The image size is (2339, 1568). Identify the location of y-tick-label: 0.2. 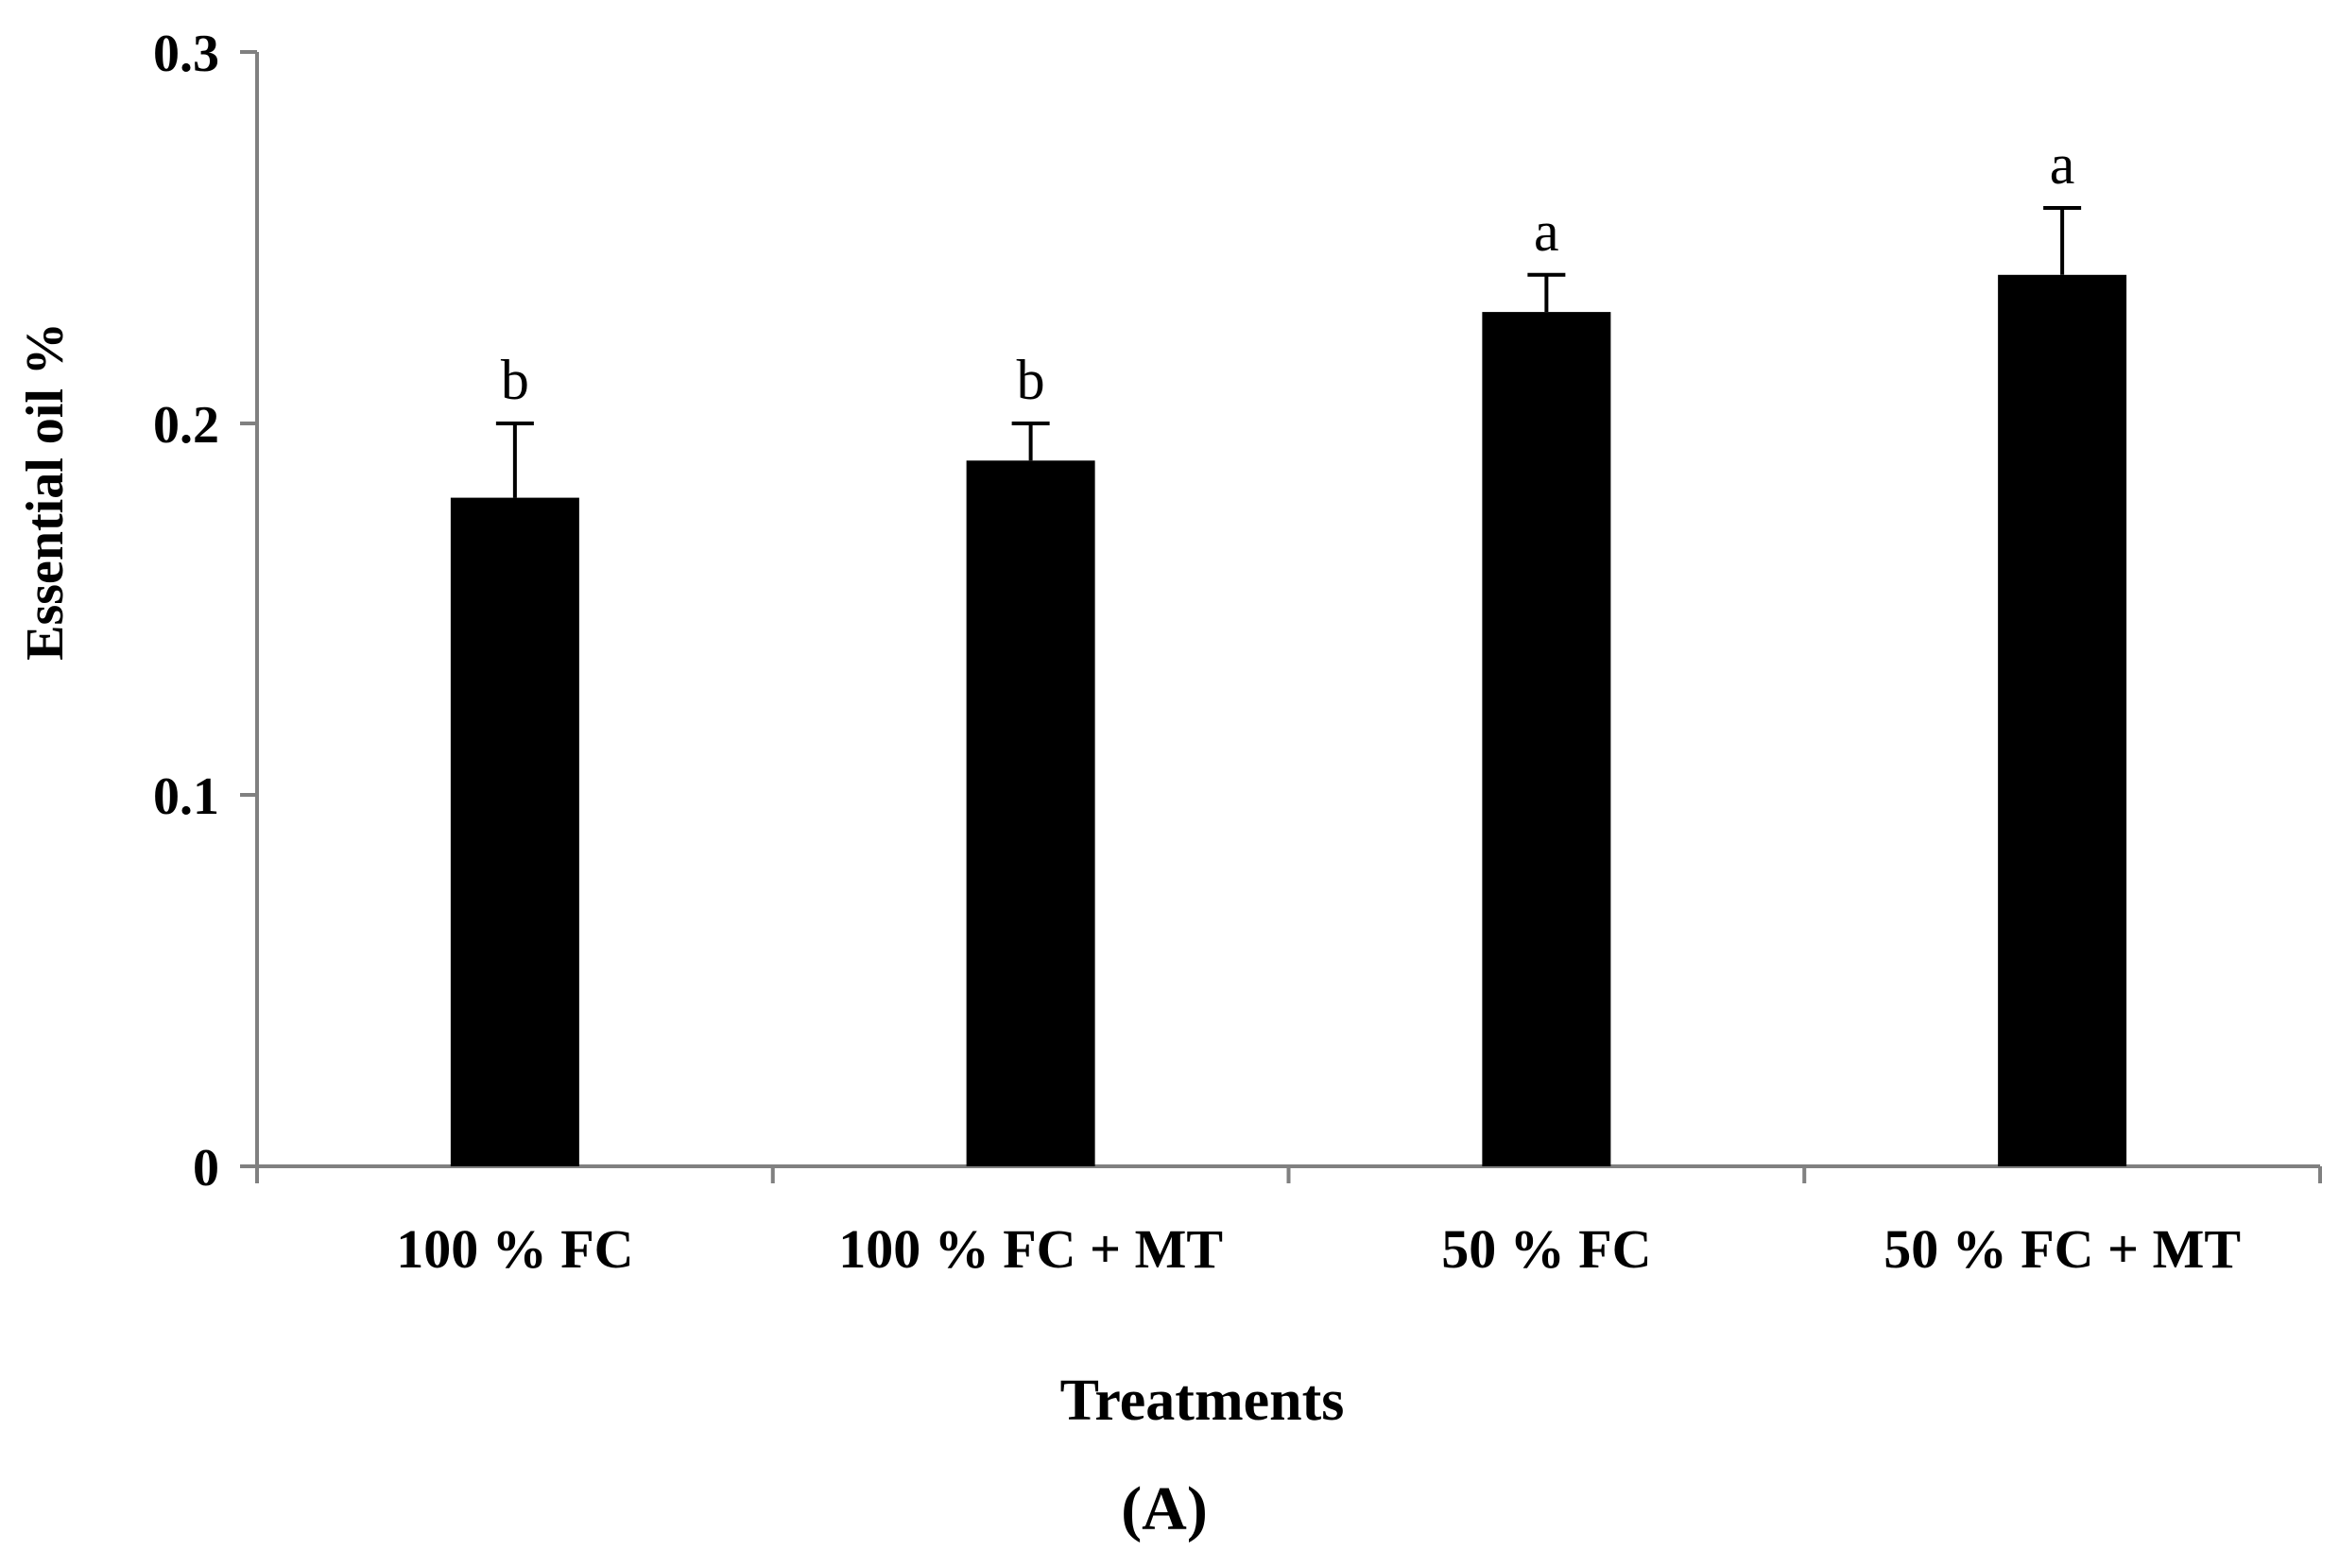
(186, 425).